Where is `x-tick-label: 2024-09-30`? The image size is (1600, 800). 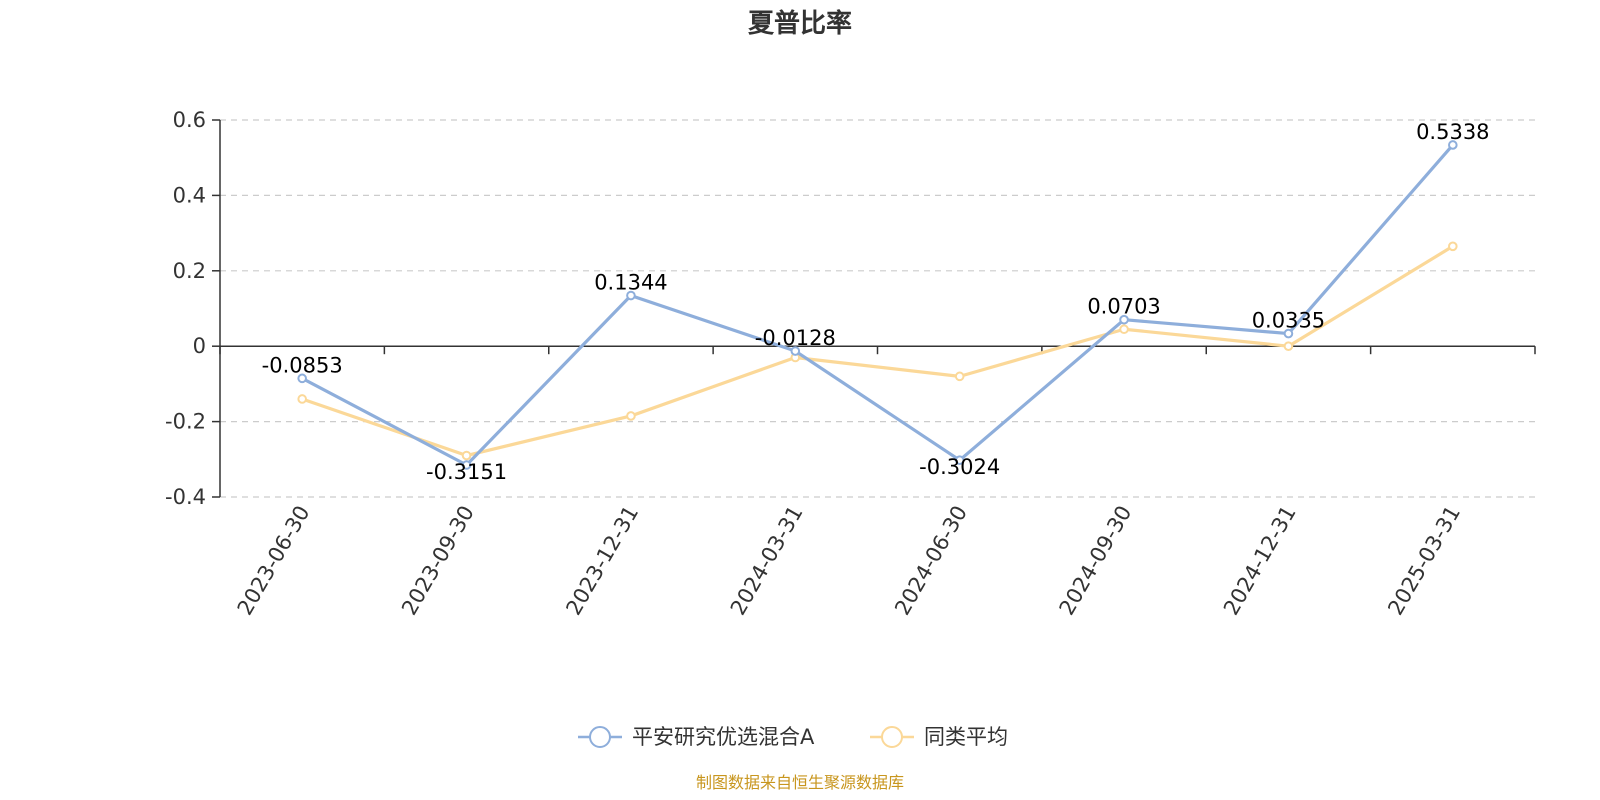 x-tick-label: 2024-09-30 is located at coordinates (1096, 561).